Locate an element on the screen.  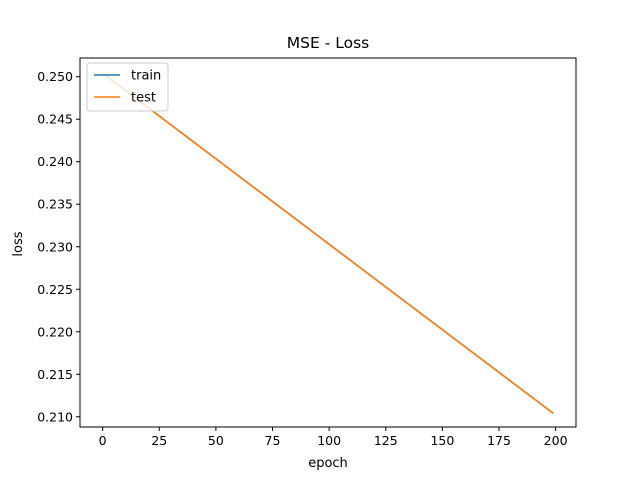
y-tick-label: 0.215 is located at coordinates (55, 374).